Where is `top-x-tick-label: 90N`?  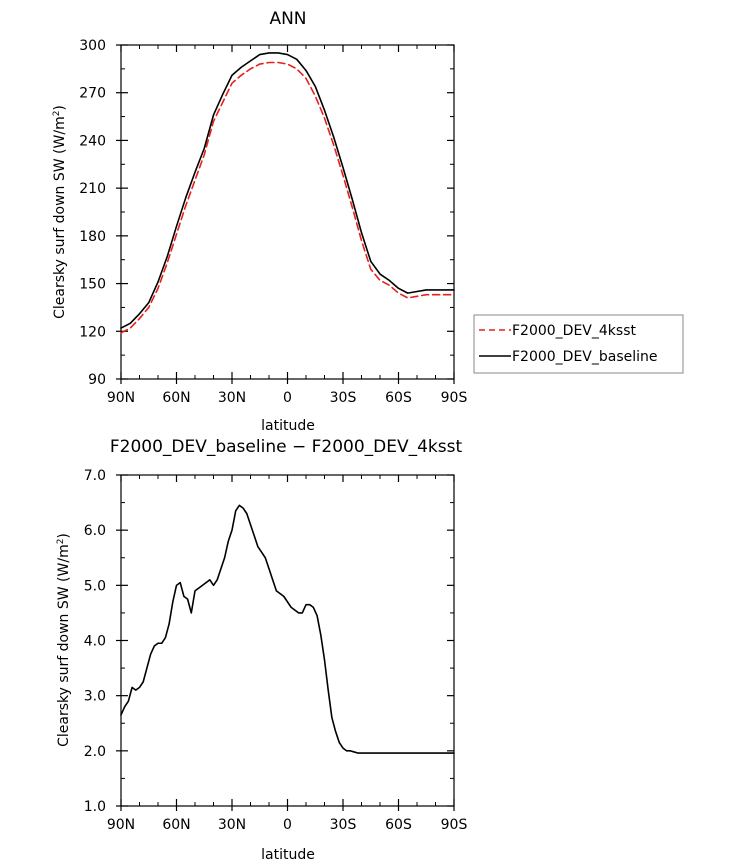
top-x-tick-label: 90N is located at coordinates (121, 398).